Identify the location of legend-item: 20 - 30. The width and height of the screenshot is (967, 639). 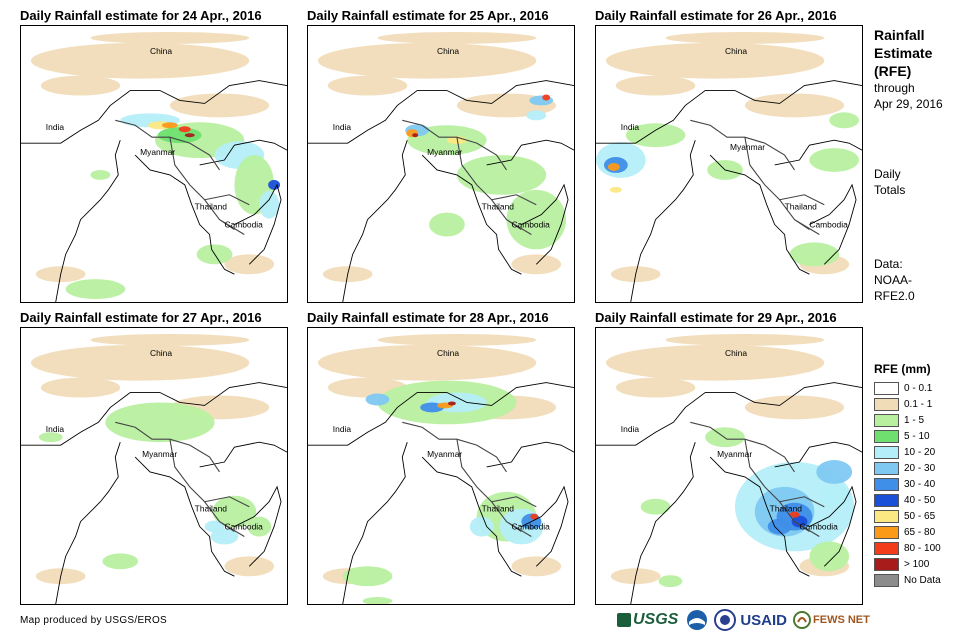
(907, 468).